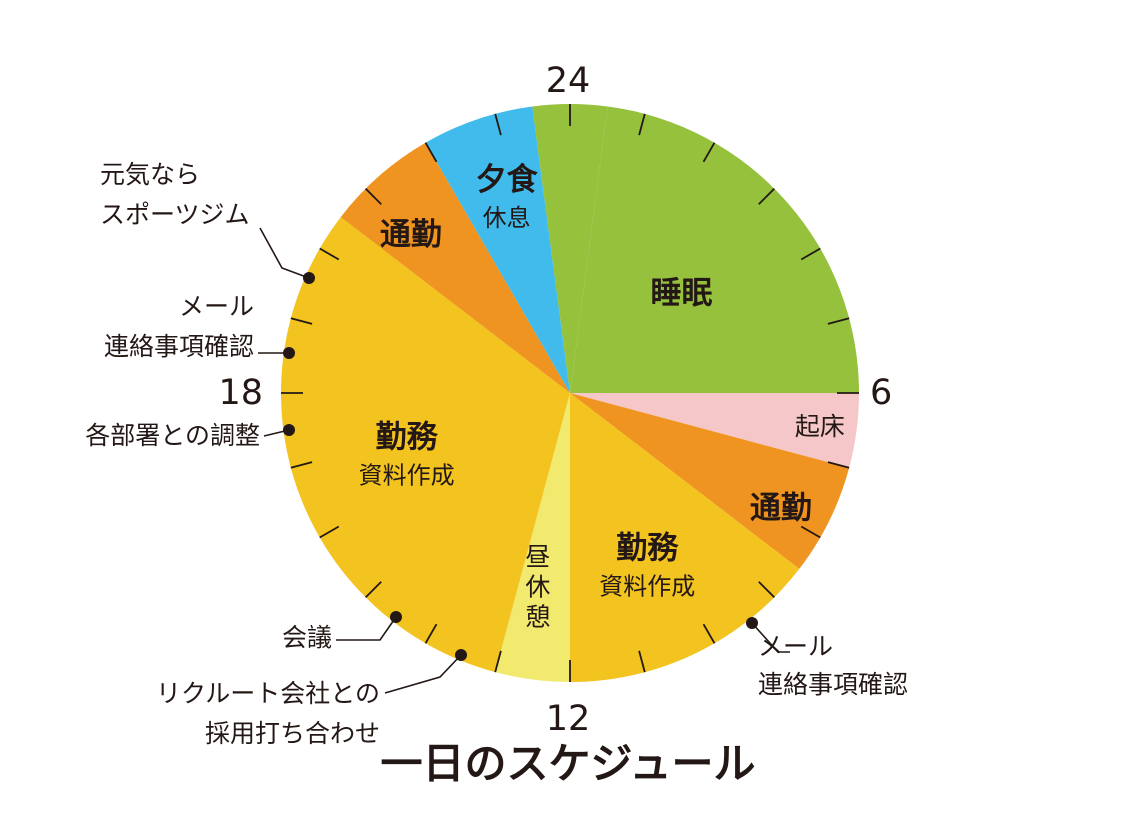 This screenshot has height=822, width=1140. Describe the element at coordinates (567, 763) in the screenshot. I see `chart-title: 一日のスケジュール` at that location.